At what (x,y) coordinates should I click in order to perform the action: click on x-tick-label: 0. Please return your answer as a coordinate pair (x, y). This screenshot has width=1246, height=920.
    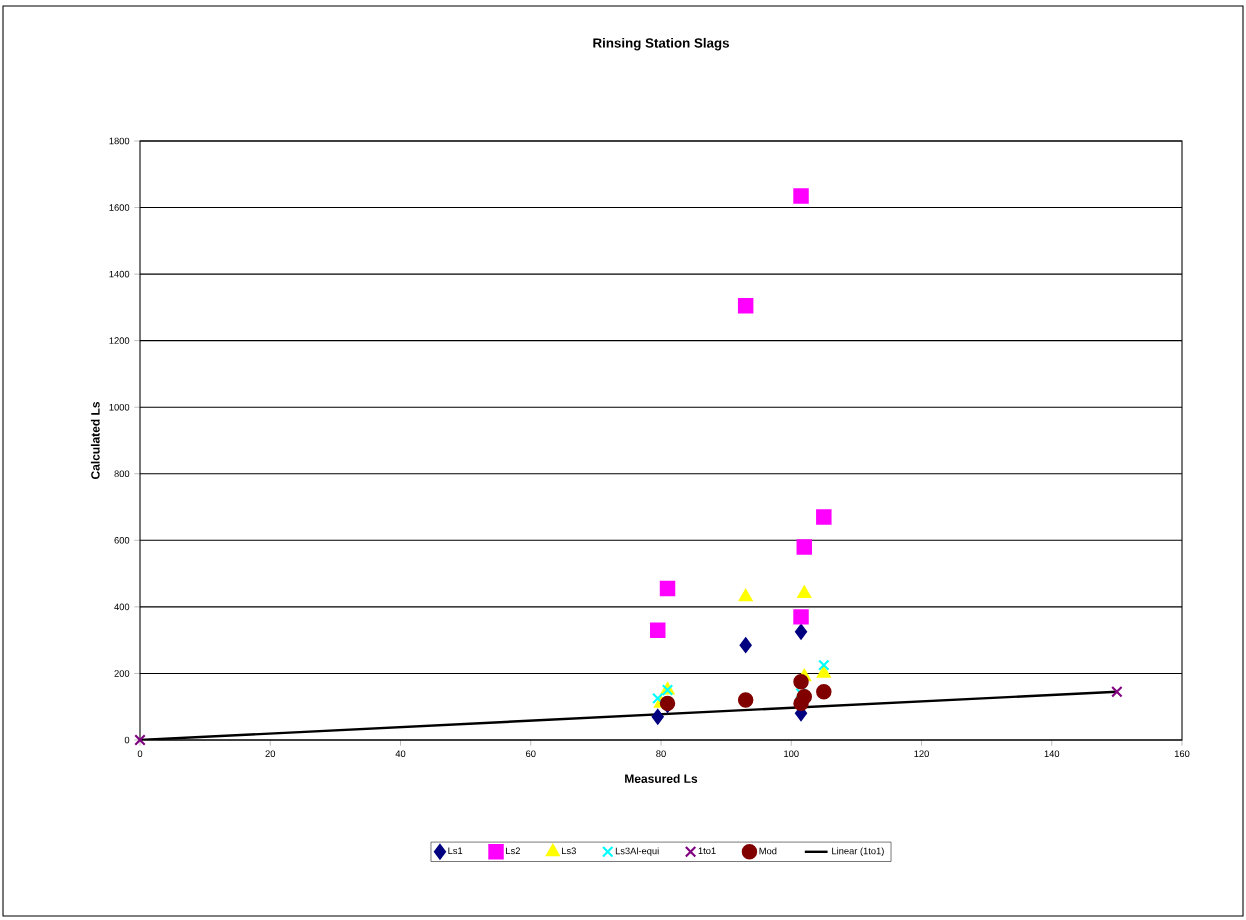
    Looking at the image, I should click on (140, 753).